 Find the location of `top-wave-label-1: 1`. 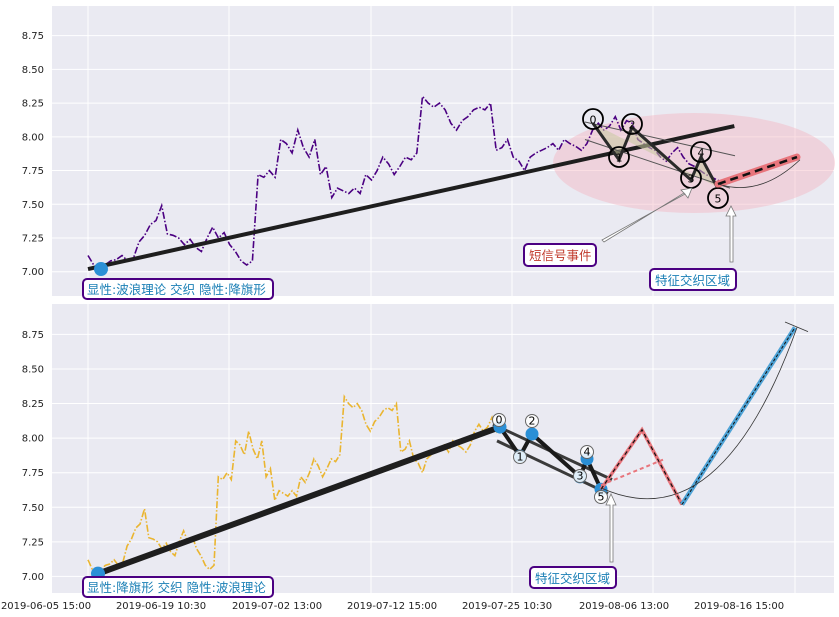

top-wave-label-1: 1 is located at coordinates (619, 158).